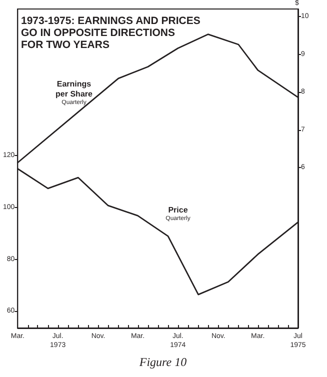 The height and width of the screenshot is (377, 327). What do you see at coordinates (162, 362) in the screenshot?
I see `caption: Figure 10` at bounding box center [162, 362].